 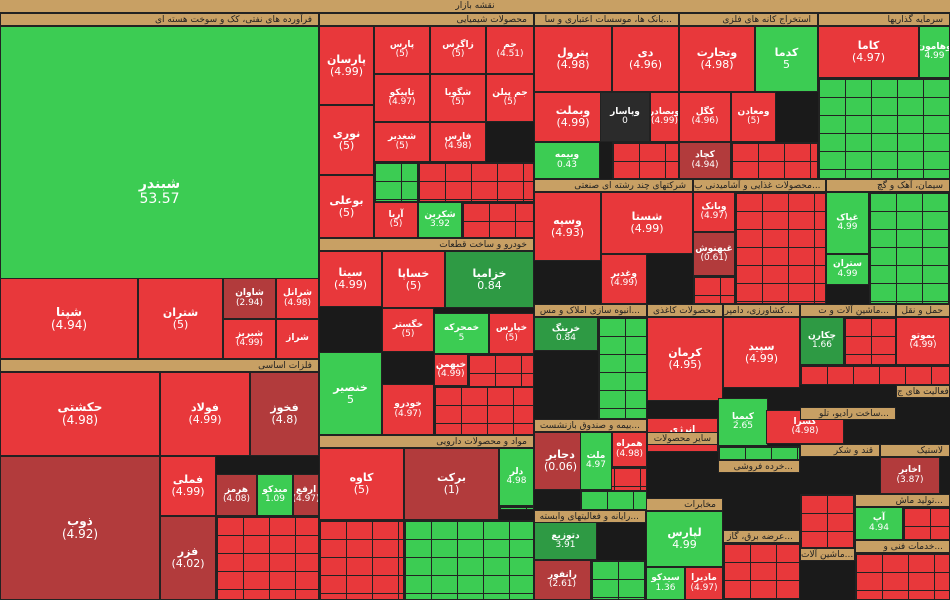 What do you see at coordinates (458, 142) in the screenshot?
I see `treemap-tile: فارس (4.98)` at bounding box center [458, 142].